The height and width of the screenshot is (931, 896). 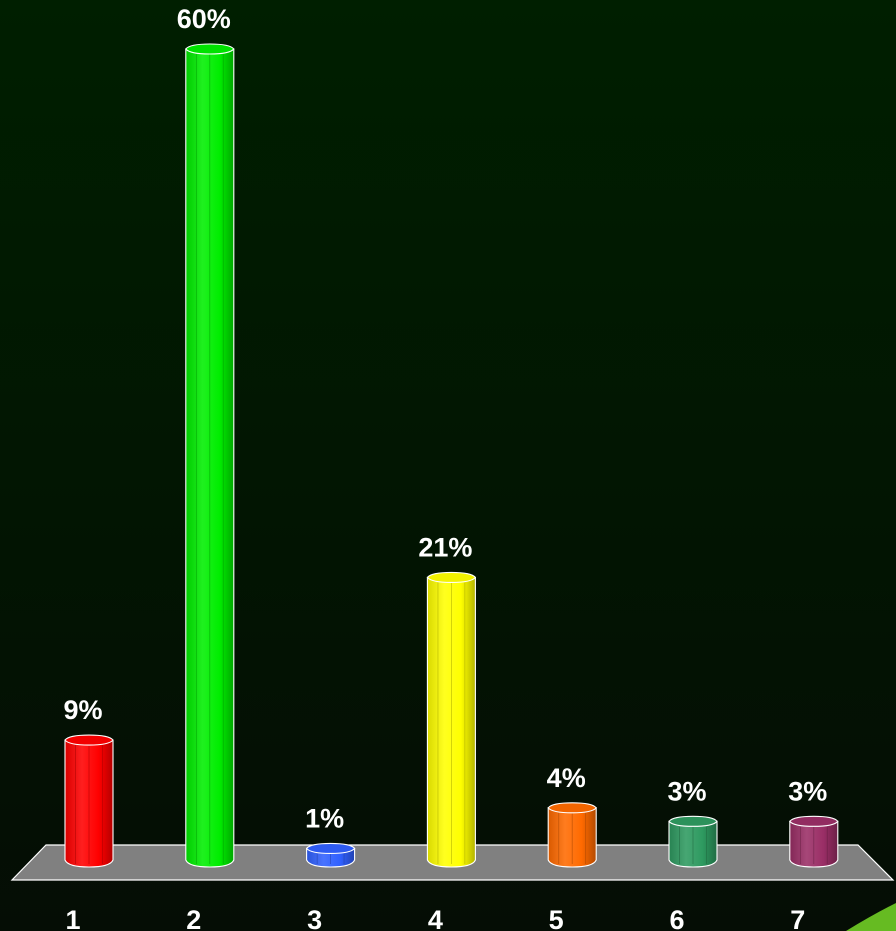 What do you see at coordinates (324, 818) in the screenshot?
I see `value-label-3: 1%` at bounding box center [324, 818].